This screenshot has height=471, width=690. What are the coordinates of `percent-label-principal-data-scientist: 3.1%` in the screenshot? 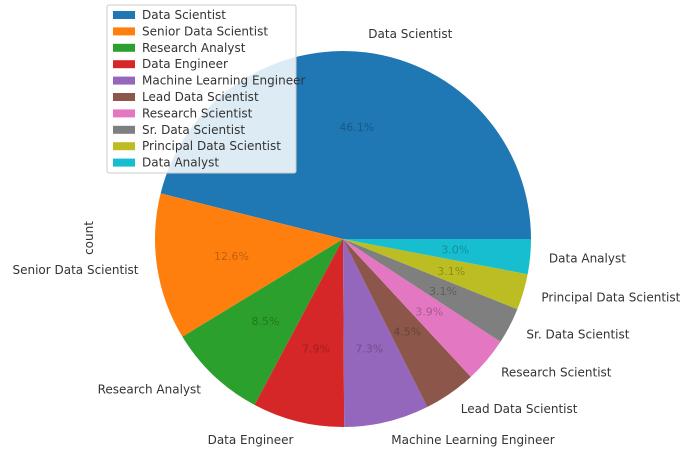 It's located at (451, 271).